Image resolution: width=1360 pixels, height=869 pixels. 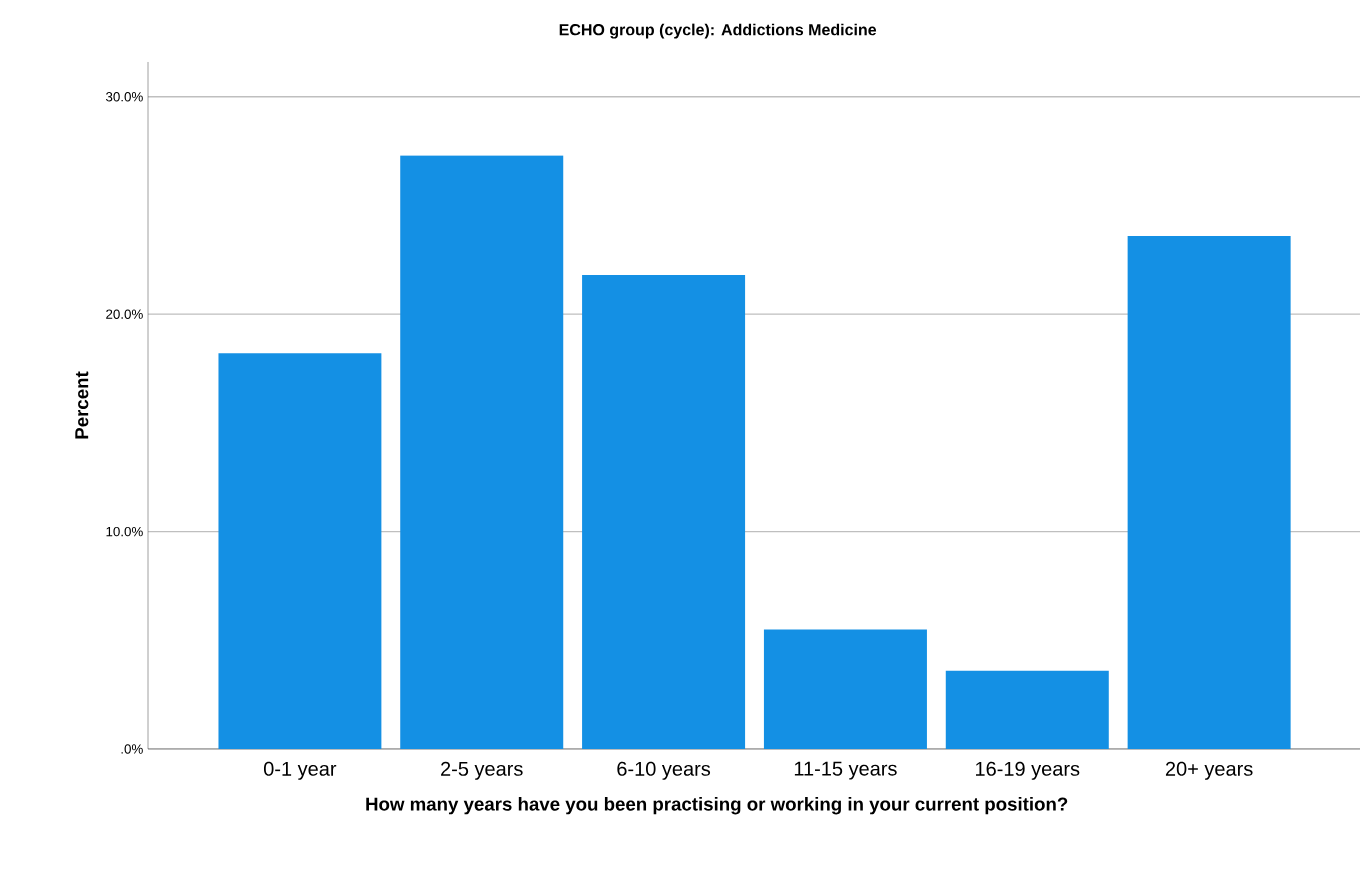 What do you see at coordinates (132, 749) in the screenshot?
I see `y-tick-label: .0%` at bounding box center [132, 749].